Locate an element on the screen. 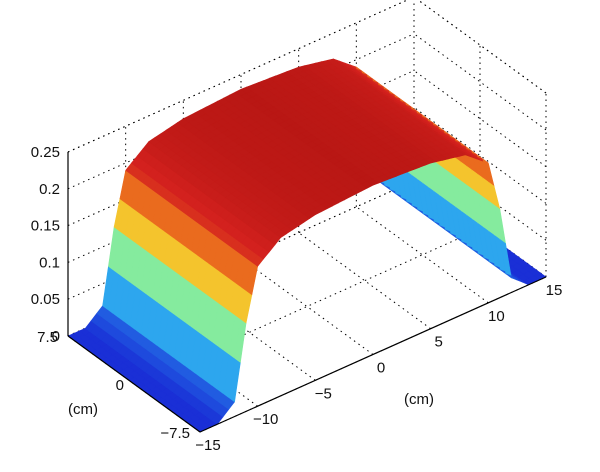  x-tick-label: −10 is located at coordinates (265, 419).